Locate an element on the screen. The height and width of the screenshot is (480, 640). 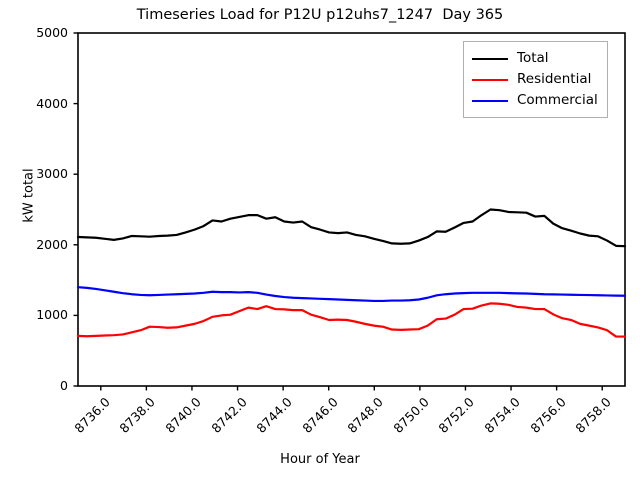
y-tick-label: 1000 is located at coordinates (52, 315).